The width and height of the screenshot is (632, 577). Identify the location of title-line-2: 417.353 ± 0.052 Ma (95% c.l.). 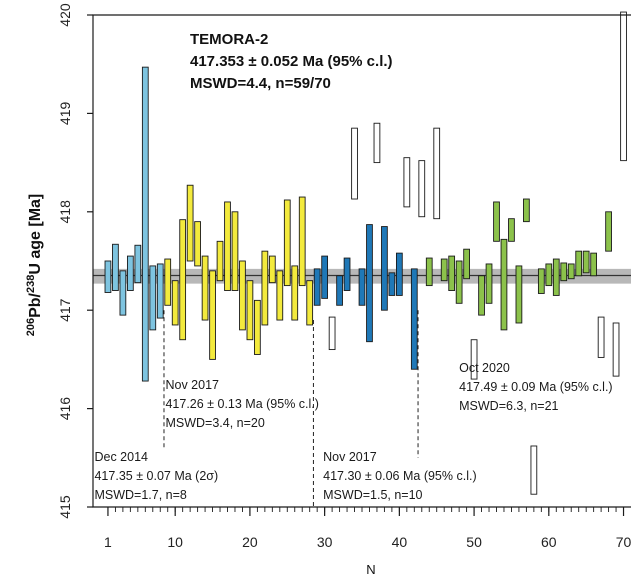
(291, 61).